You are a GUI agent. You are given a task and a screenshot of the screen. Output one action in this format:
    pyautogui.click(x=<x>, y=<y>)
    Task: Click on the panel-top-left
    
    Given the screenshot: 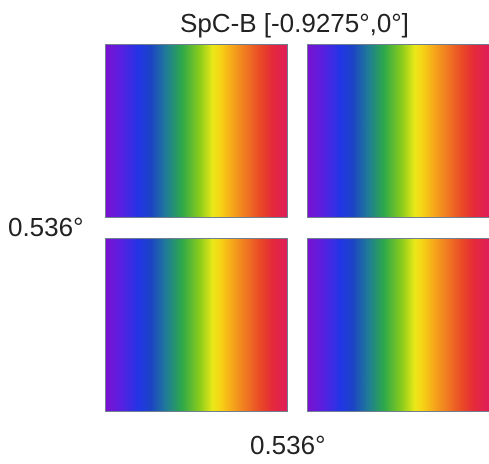 What is the action you would take?
    pyautogui.click(x=196, y=131)
    